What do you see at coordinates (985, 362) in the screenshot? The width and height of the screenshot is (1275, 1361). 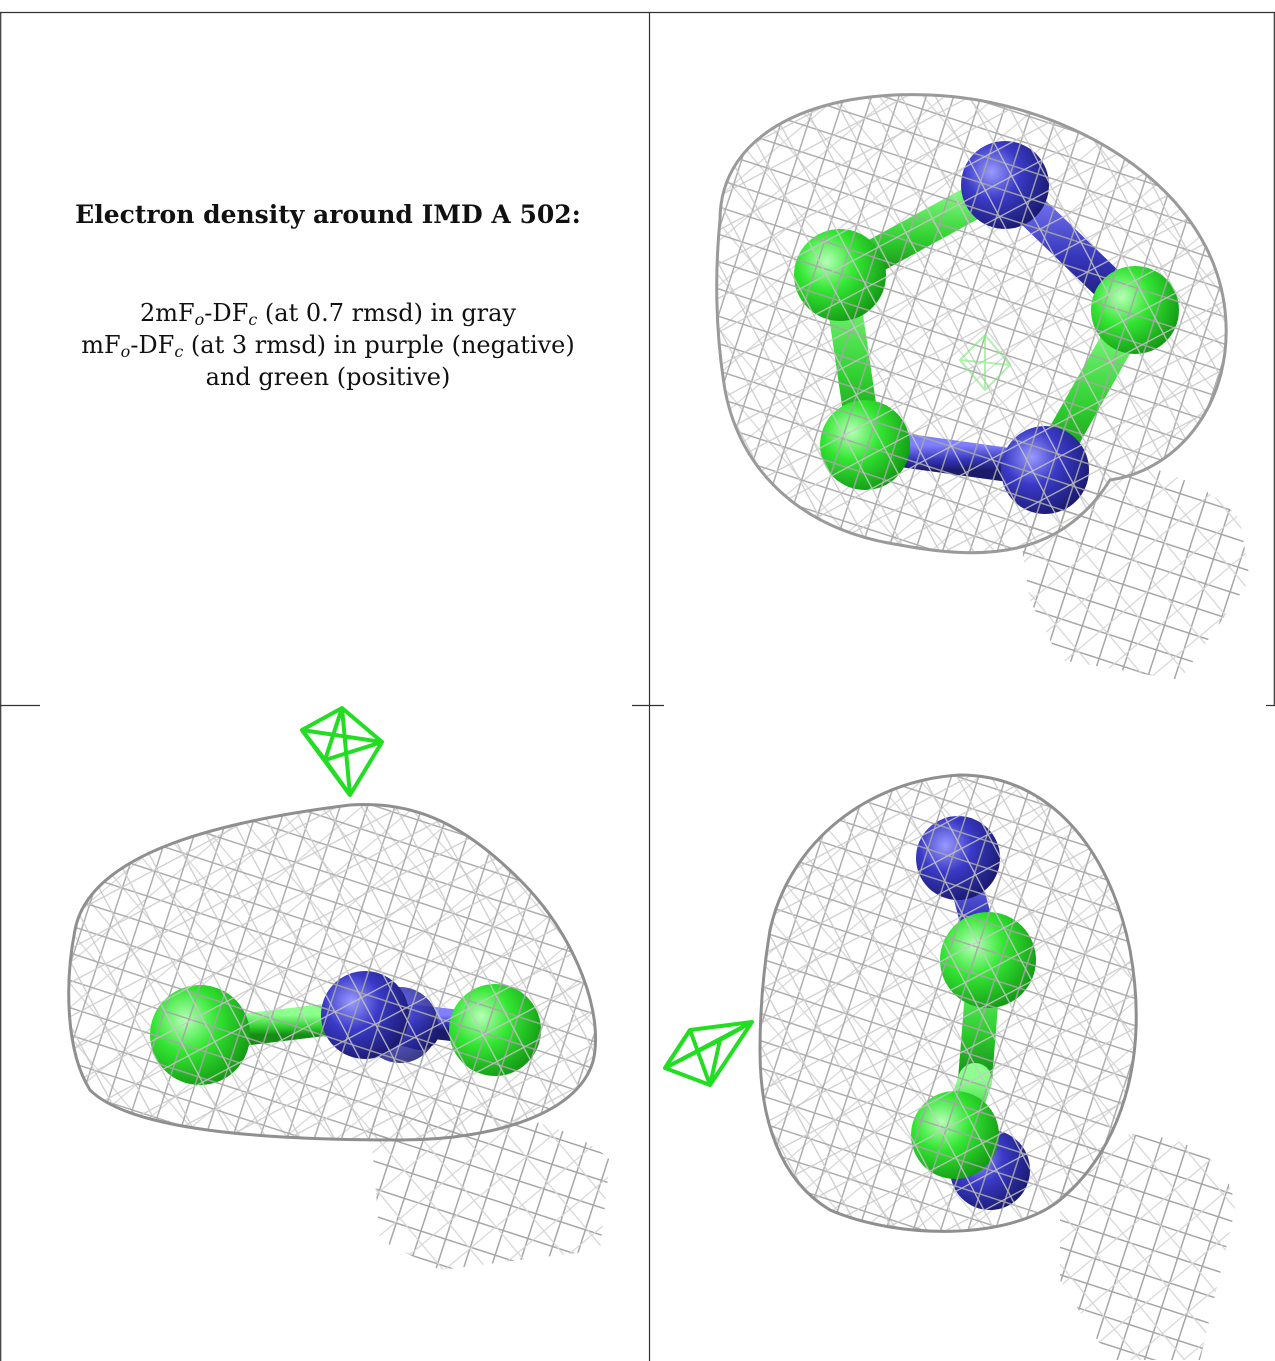 I see `green-density-faint` at bounding box center [985, 362].